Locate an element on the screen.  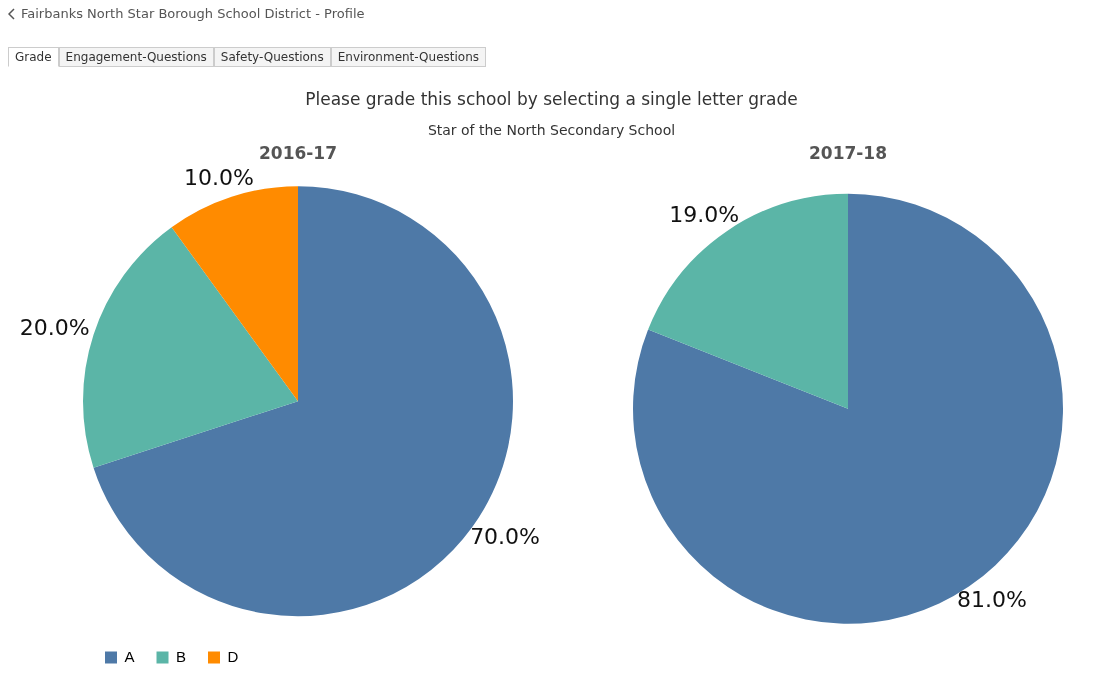
text: Safety-Questions is located at coordinates (272, 57).